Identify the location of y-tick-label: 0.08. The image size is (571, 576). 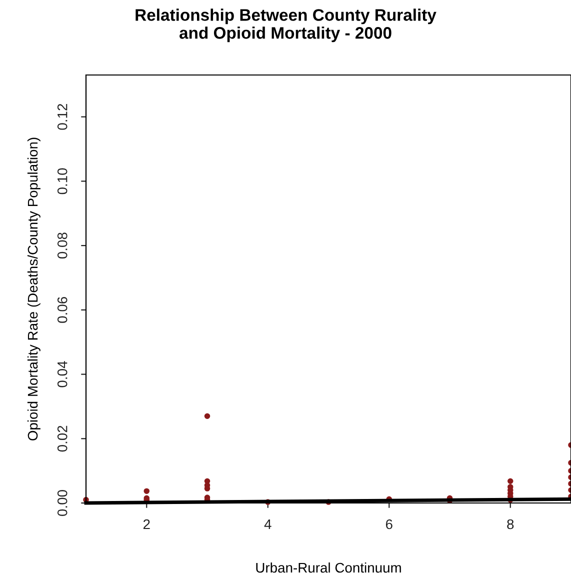
(62, 245).